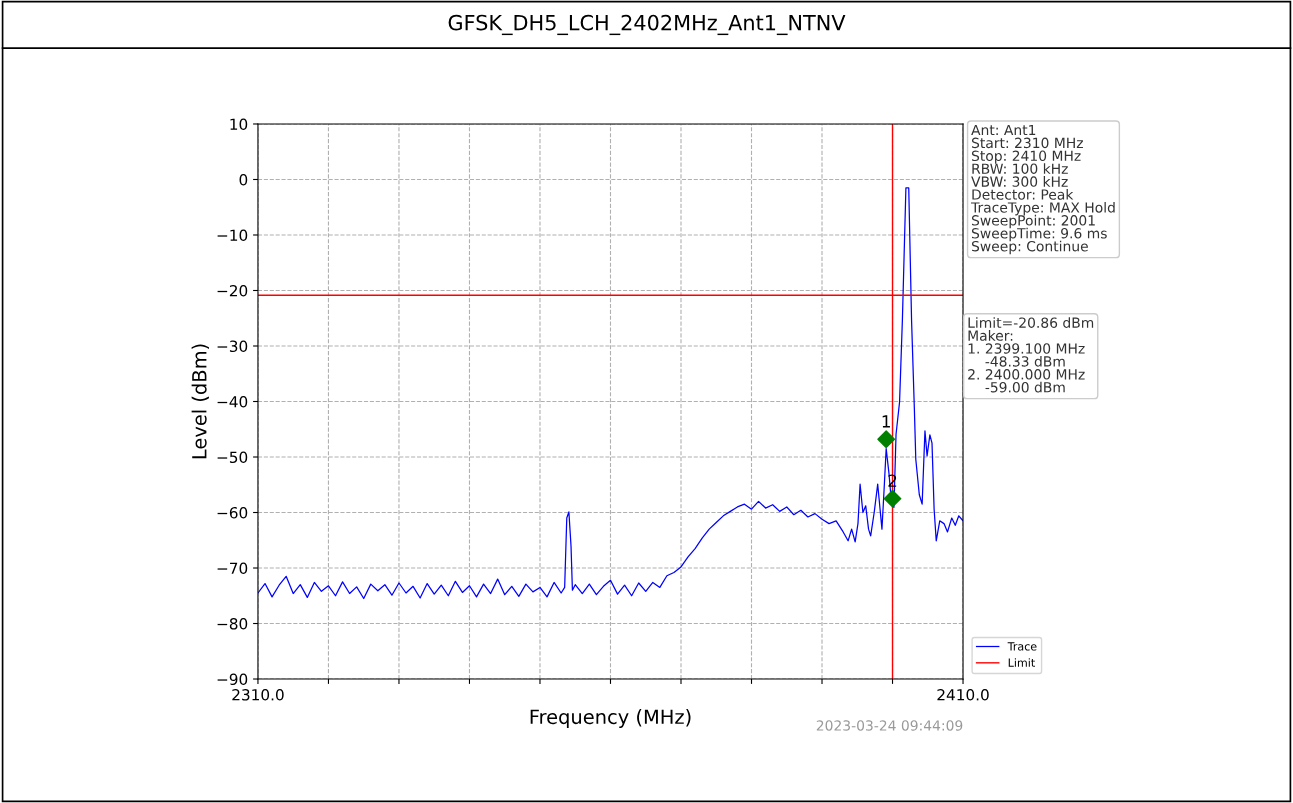  I want to click on text: Ant: Ant1 Start: 2310 MHz Stop: 2410 MHz RBW: 100 kHz VBW: 300 kHz Detector: Peak TraceType: MAX Hold SweepPoint: 2001 SweepTime: 9.6 ms Sweep: Continue, so click(1043, 189).